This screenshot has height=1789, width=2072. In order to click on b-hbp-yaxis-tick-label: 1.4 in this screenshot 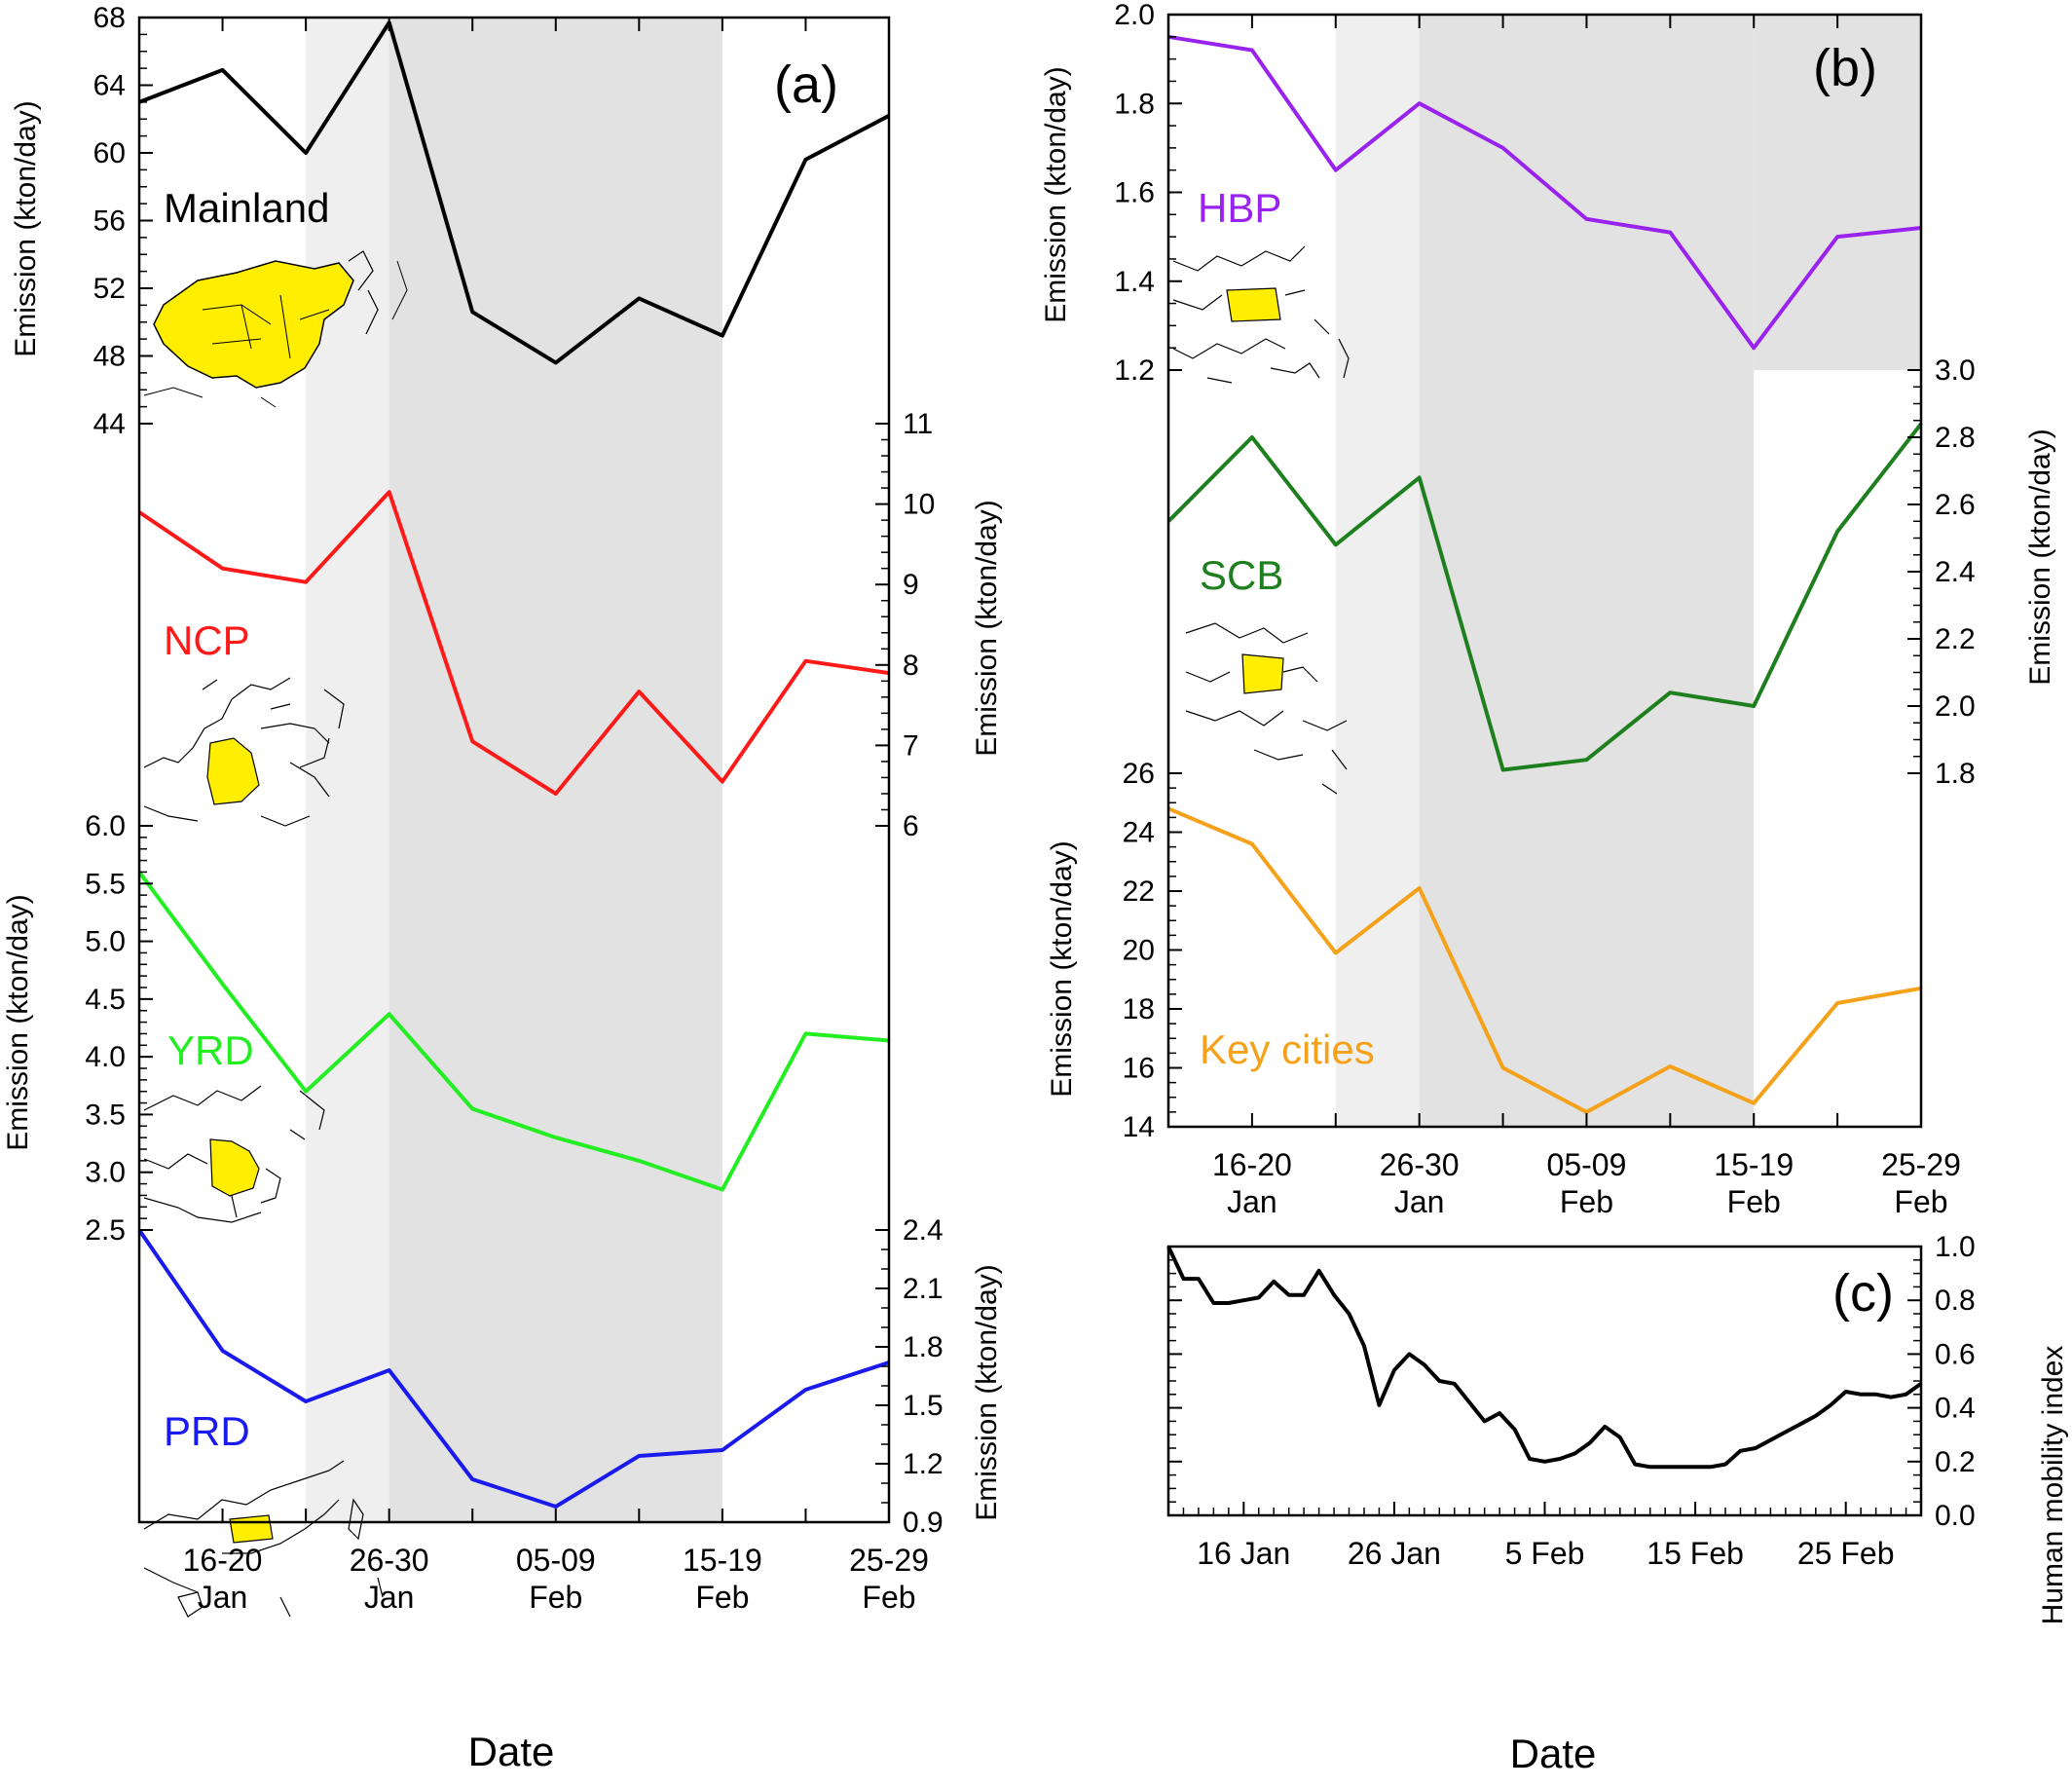, I will do `click(1134, 282)`.